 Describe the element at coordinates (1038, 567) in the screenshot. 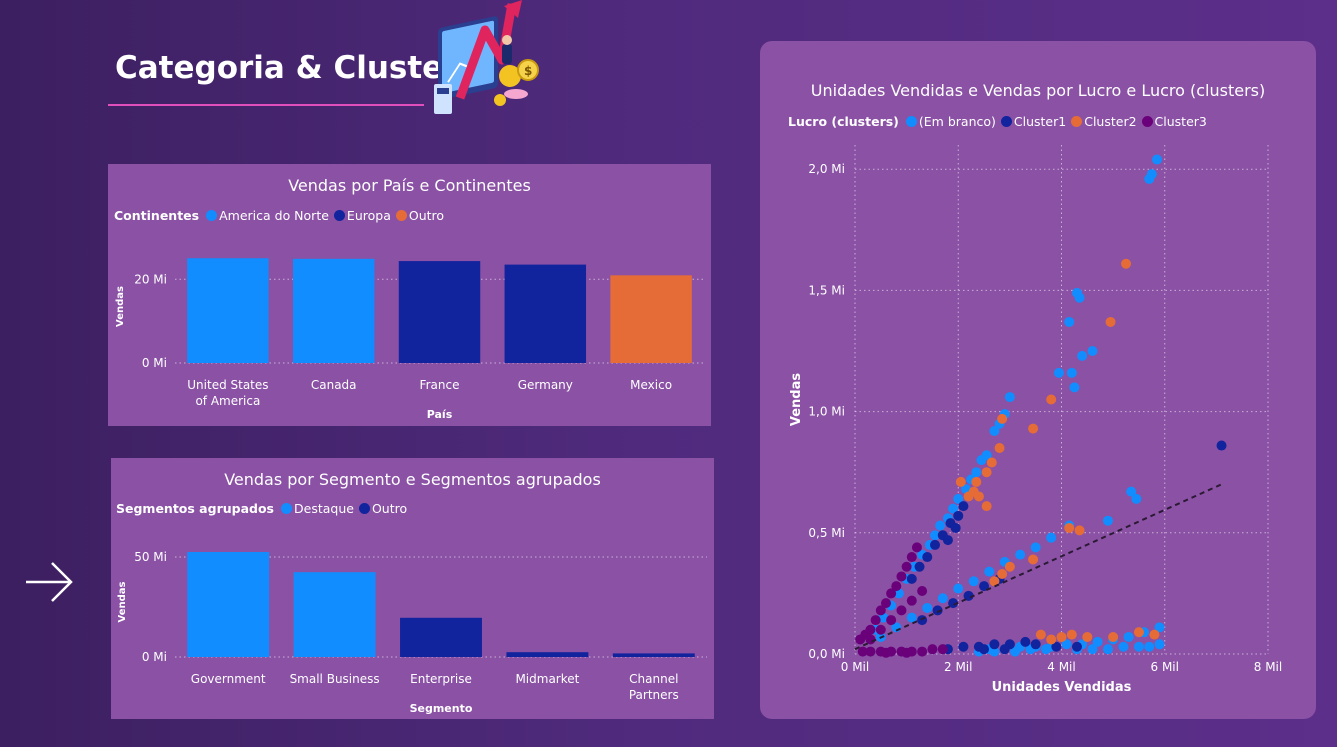

I see `trend-line` at that location.